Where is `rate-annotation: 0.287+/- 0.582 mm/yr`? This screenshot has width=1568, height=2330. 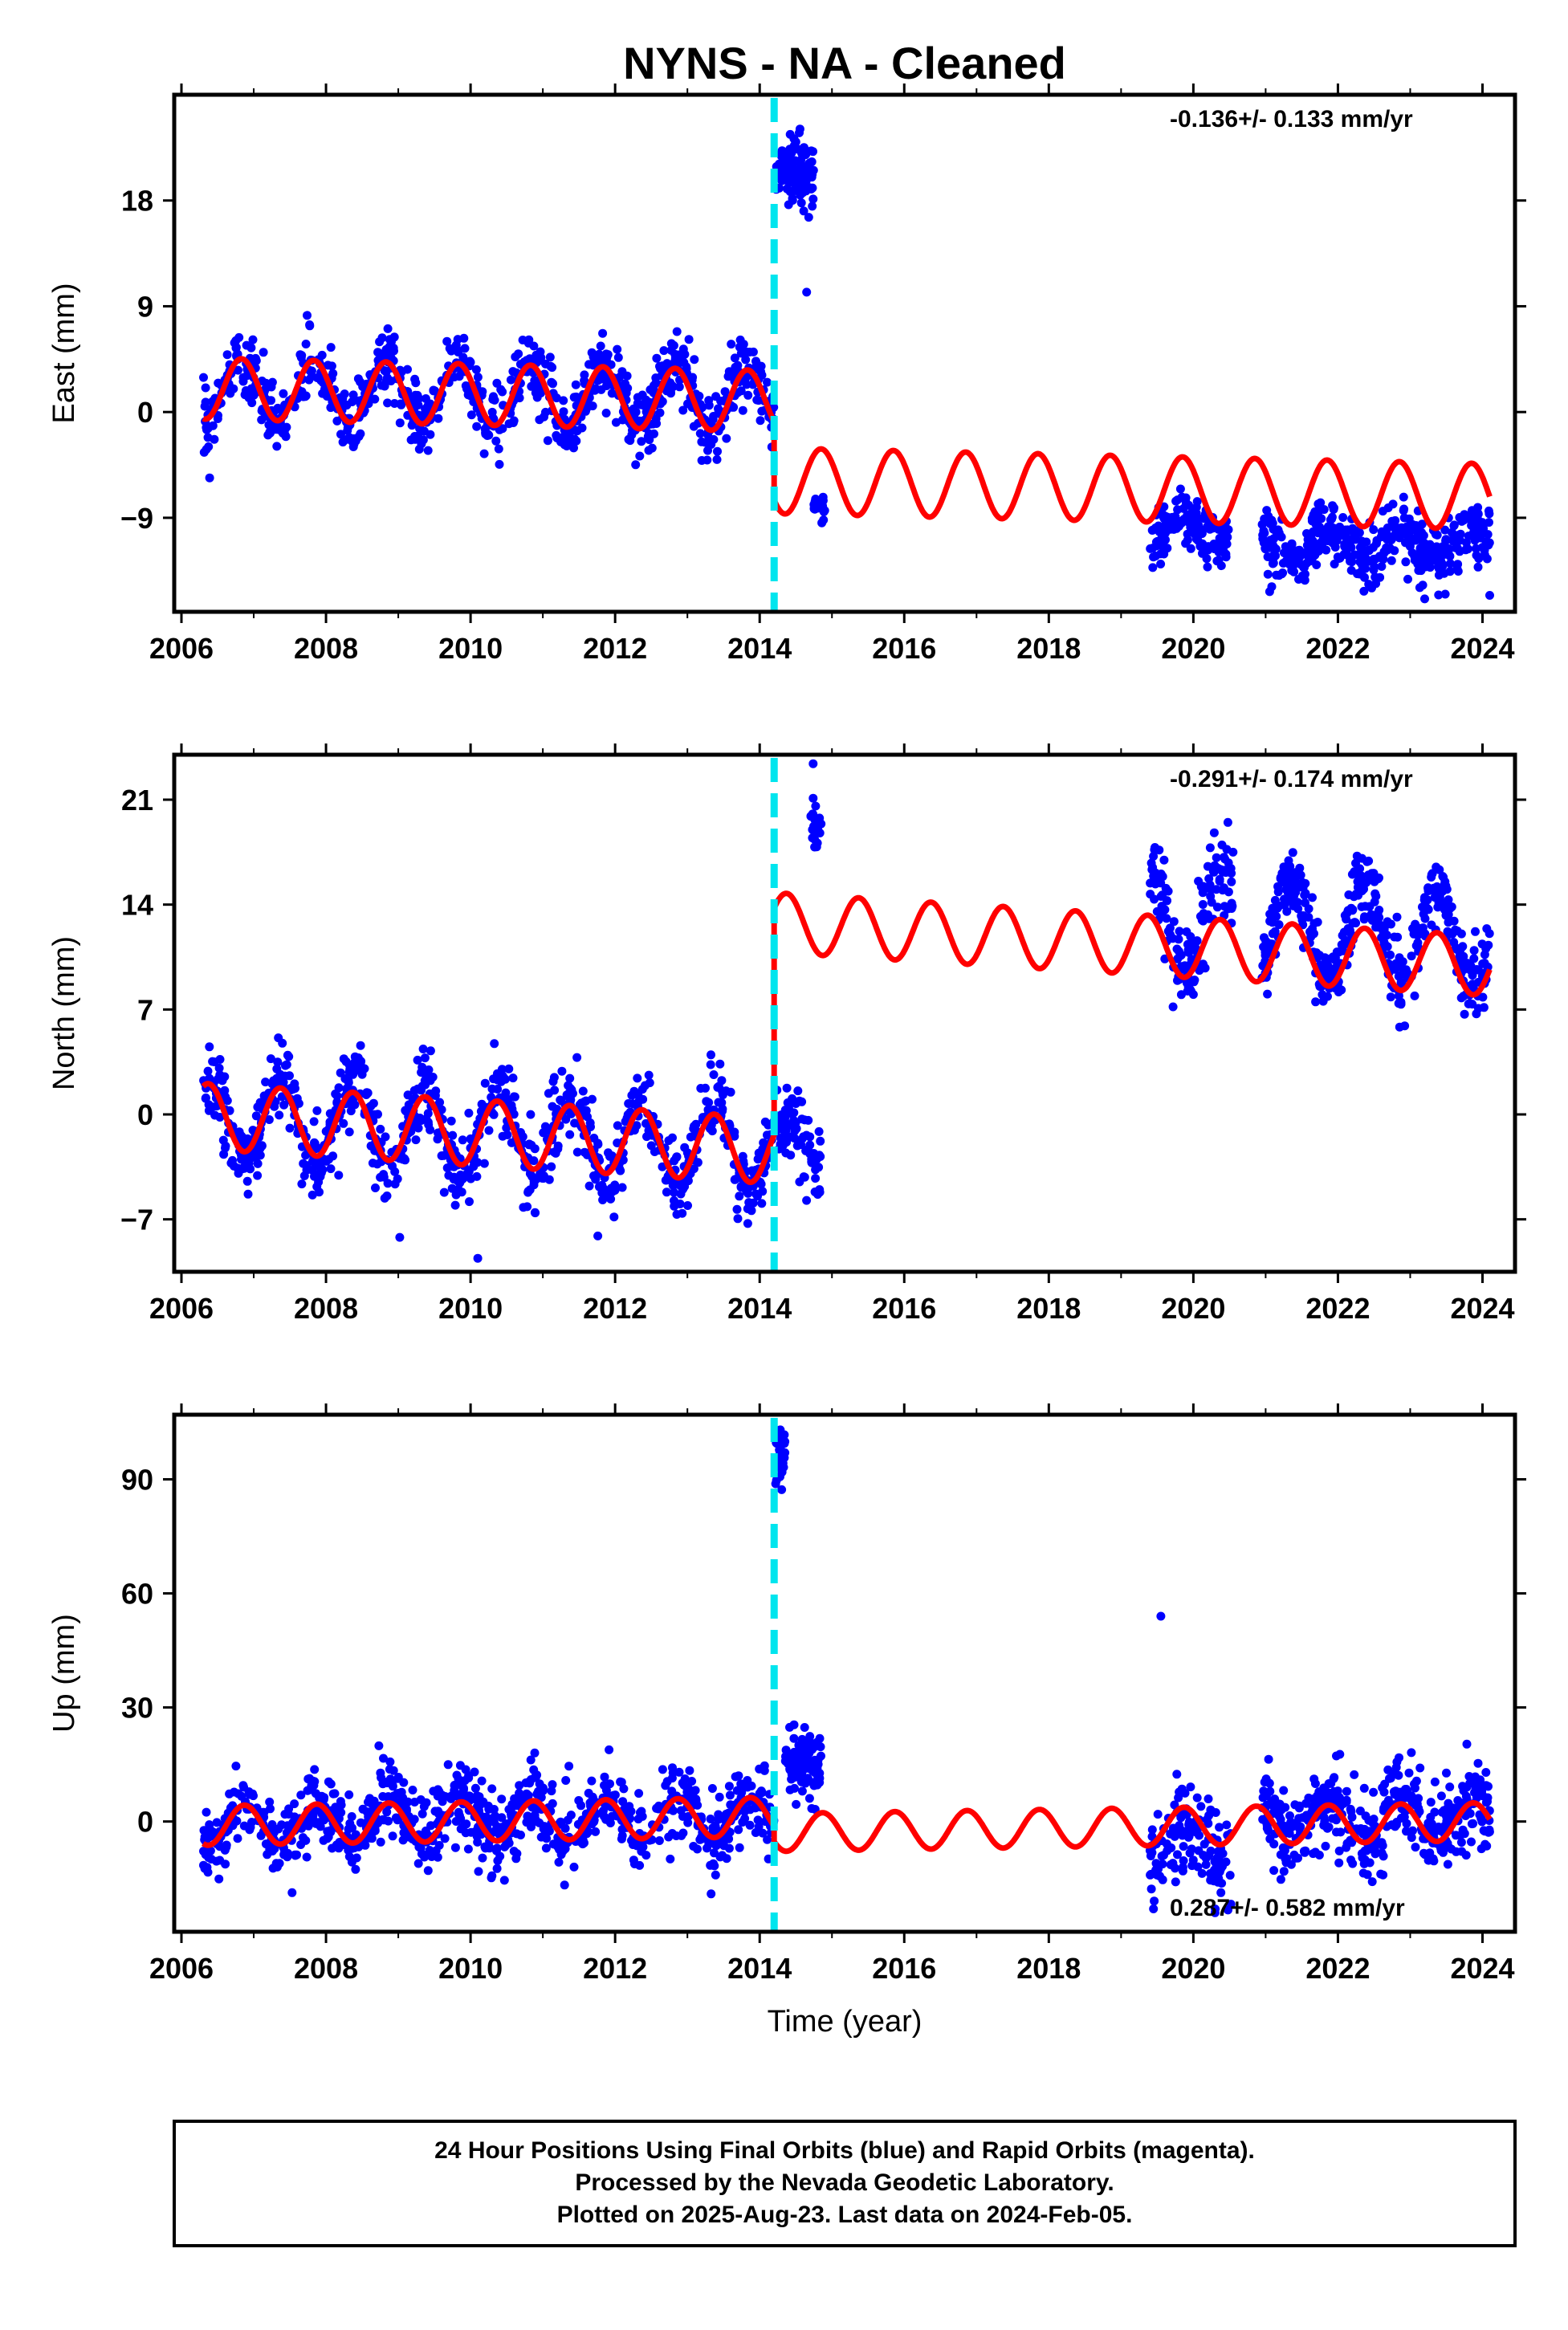
rate-annotation: 0.287+/- 0.582 mm/yr is located at coordinates (1287, 1908).